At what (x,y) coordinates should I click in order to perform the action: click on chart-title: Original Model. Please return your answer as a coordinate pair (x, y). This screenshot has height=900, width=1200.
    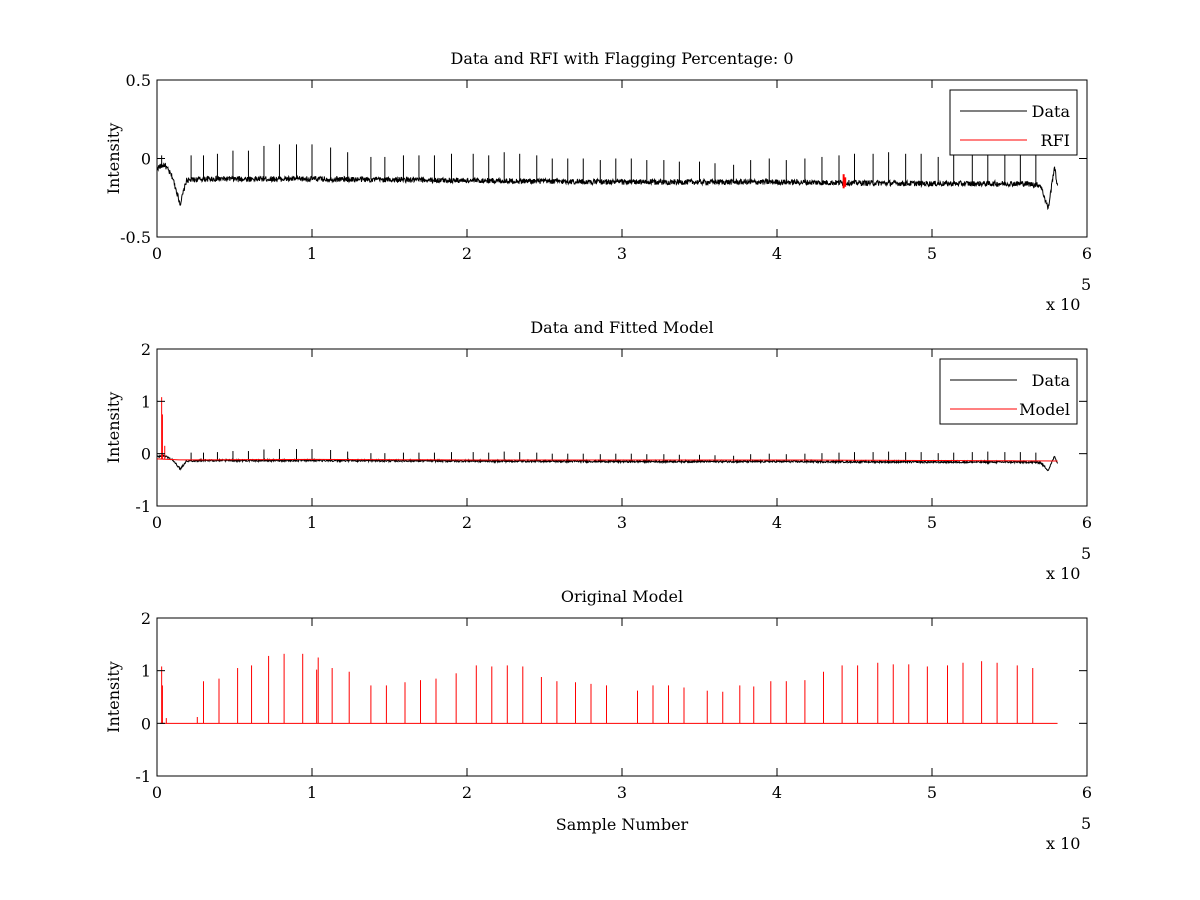
    Looking at the image, I should click on (622, 596).